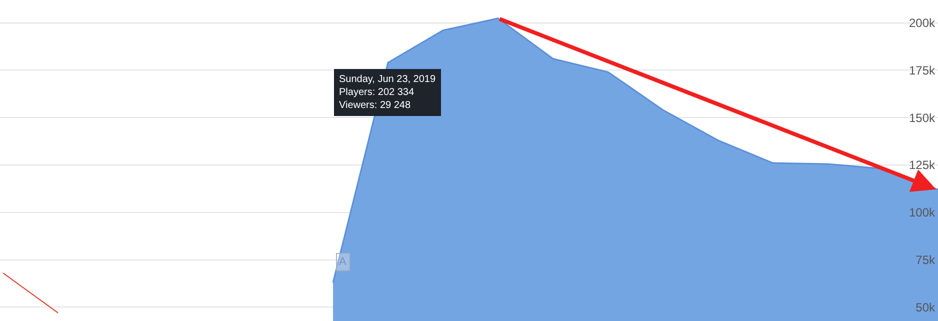 The height and width of the screenshot is (321, 938). I want to click on annotation: A, so click(343, 262).